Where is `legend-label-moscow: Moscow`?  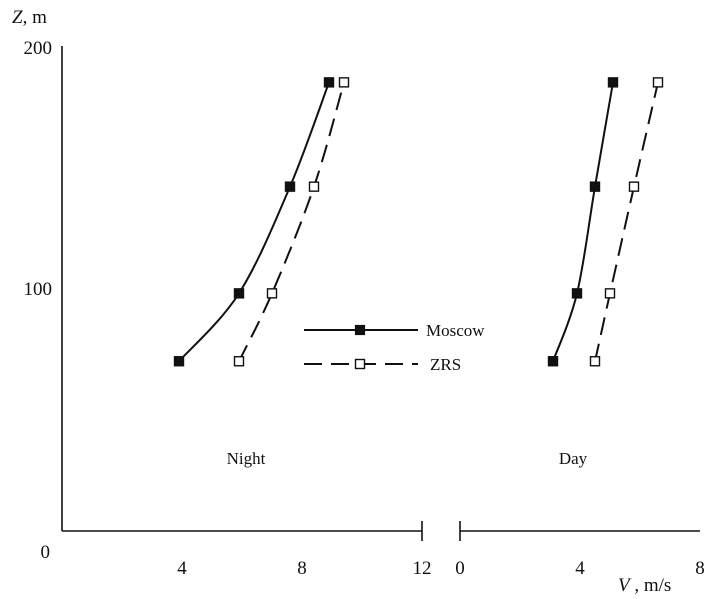
legend-label-moscow: Moscow is located at coordinates (455, 330).